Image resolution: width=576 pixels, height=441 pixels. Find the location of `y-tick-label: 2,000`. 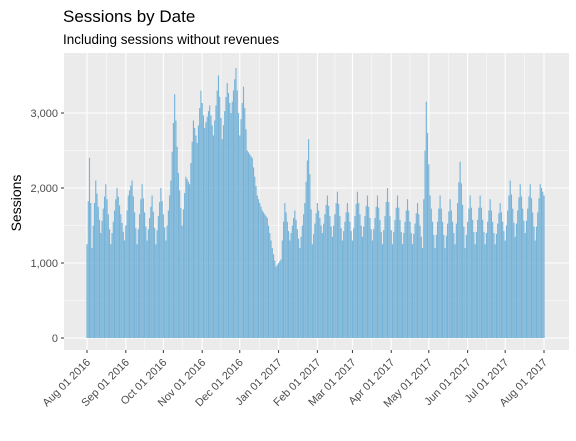

y-tick-label: 2,000 is located at coordinates (44, 189).